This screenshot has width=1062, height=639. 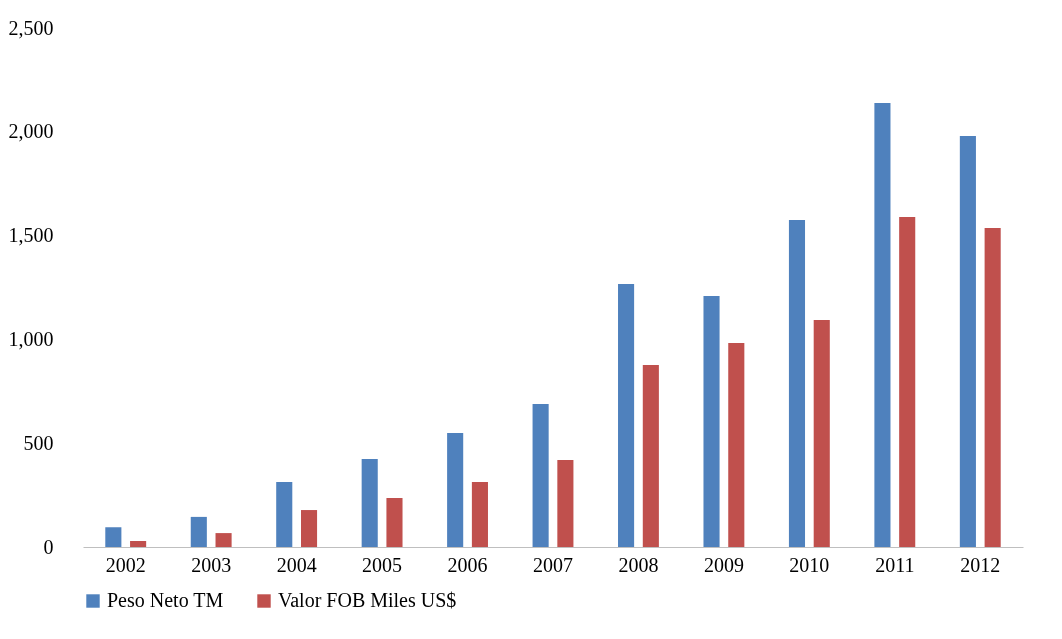 What do you see at coordinates (638, 564) in the screenshot?
I see `x-tick-label: 2008` at bounding box center [638, 564].